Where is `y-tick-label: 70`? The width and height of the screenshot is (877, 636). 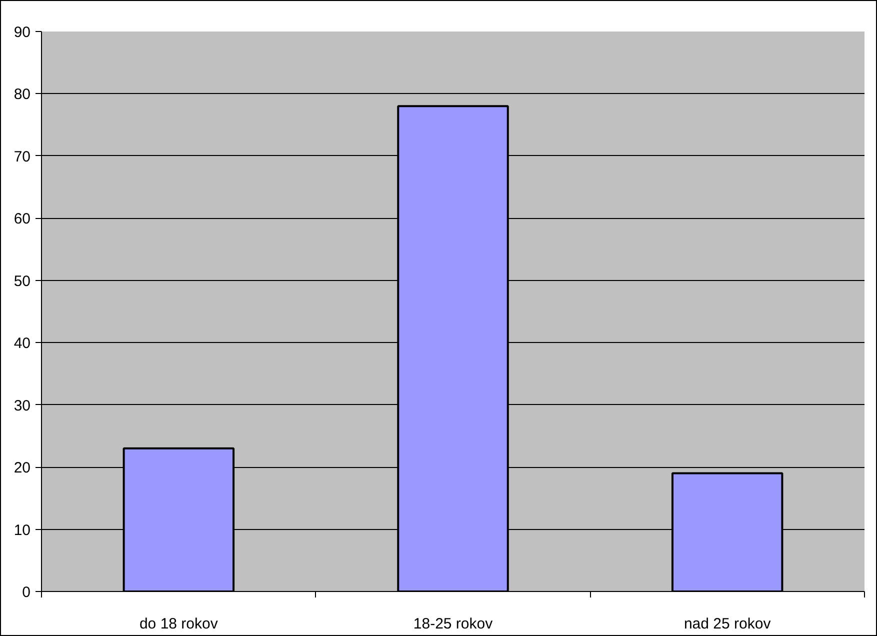
y-tick-label: 70 is located at coordinates (22, 157).